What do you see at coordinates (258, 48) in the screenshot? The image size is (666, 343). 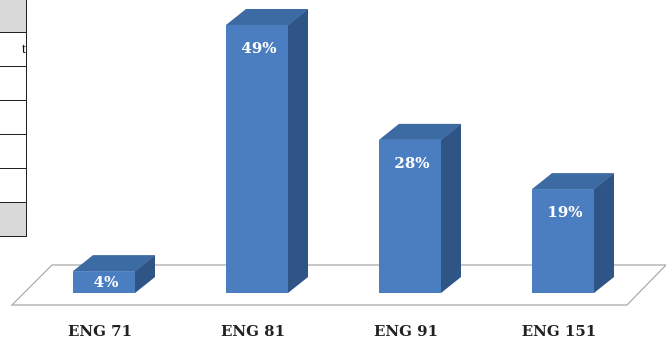 I see `data-label: 49%` at bounding box center [258, 48].